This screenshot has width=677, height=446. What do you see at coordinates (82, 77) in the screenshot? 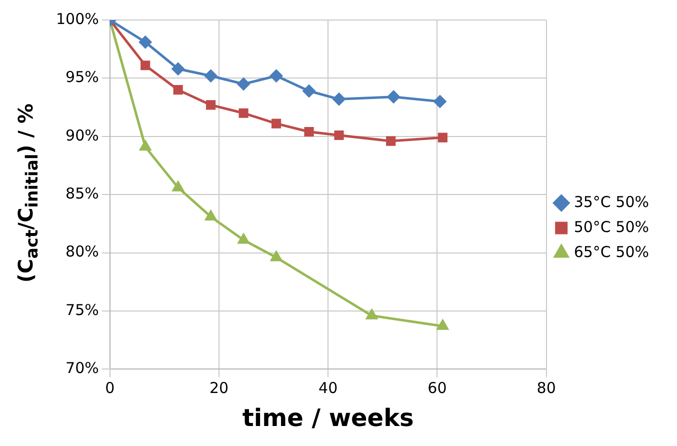
I see `y-tick-label: 95%` at bounding box center [82, 77].